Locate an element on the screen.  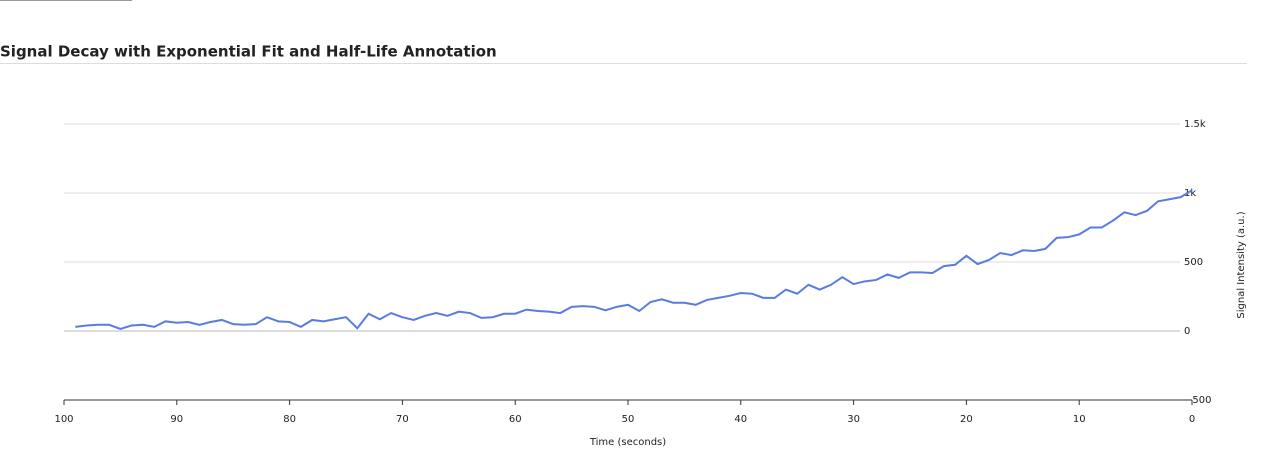
y-tick-label: 500 is located at coordinates (1193, 262).